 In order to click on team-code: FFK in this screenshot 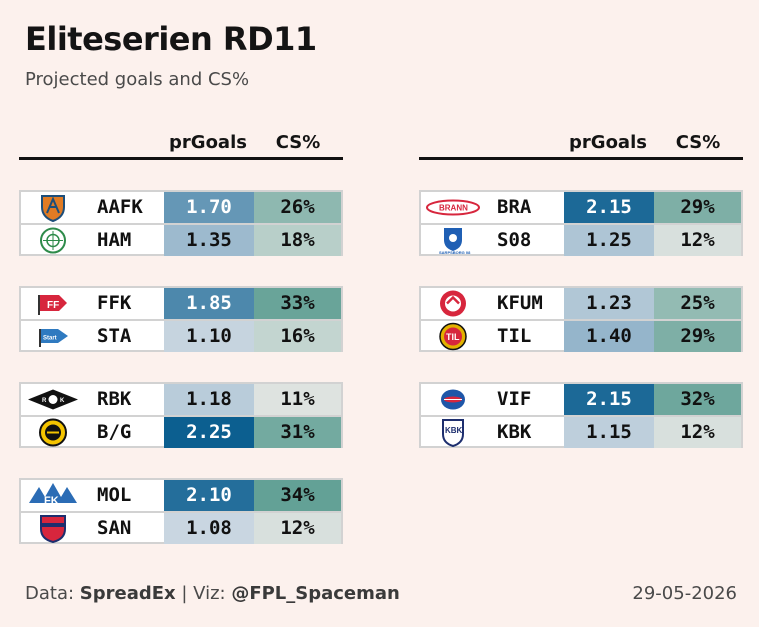, I will do `click(114, 303)`.